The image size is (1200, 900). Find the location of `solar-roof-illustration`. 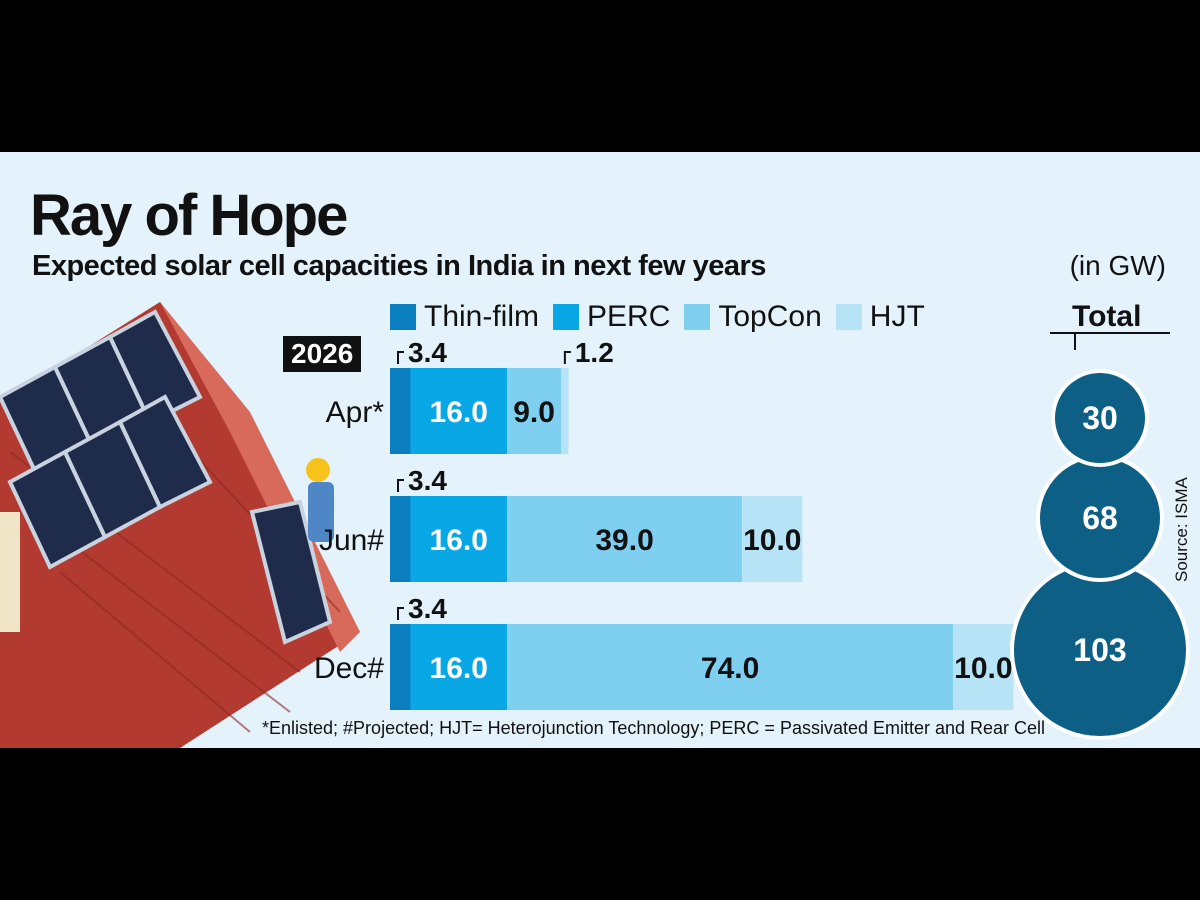

solar-roof-illustration is located at coordinates (180, 525).